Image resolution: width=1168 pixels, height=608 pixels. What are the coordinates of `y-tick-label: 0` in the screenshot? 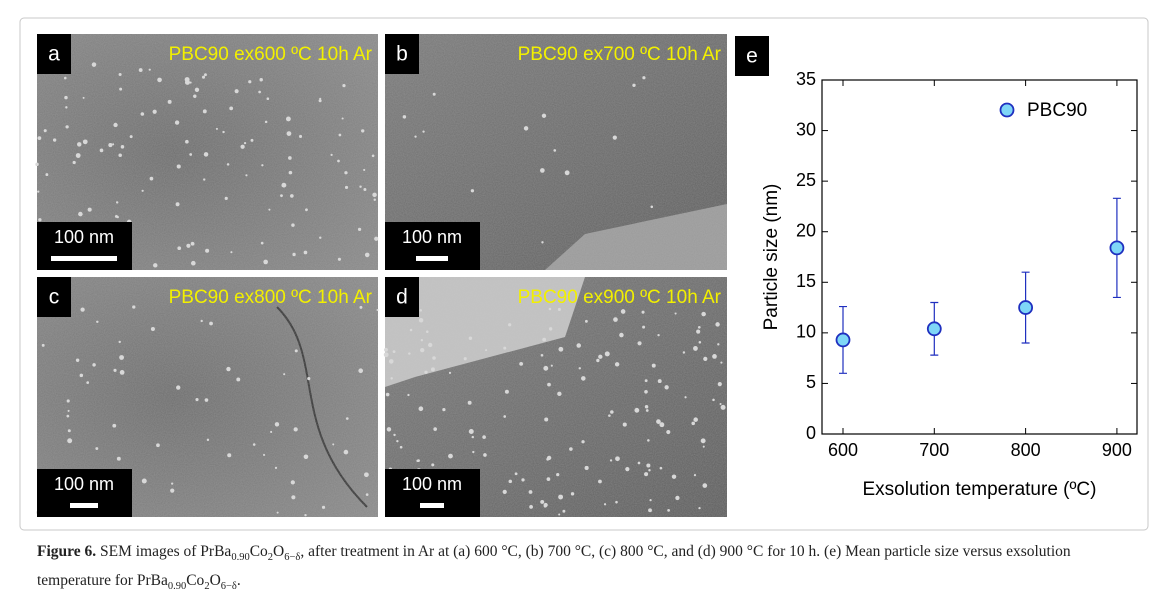 It's located at (811, 433).